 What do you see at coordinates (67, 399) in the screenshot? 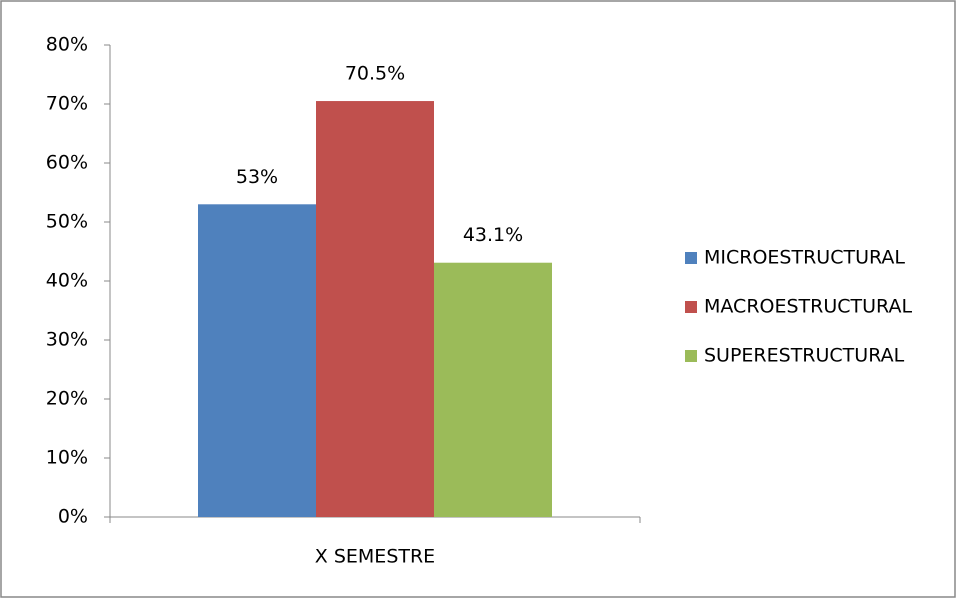
I see `y-tick-label: 20%` at bounding box center [67, 399].